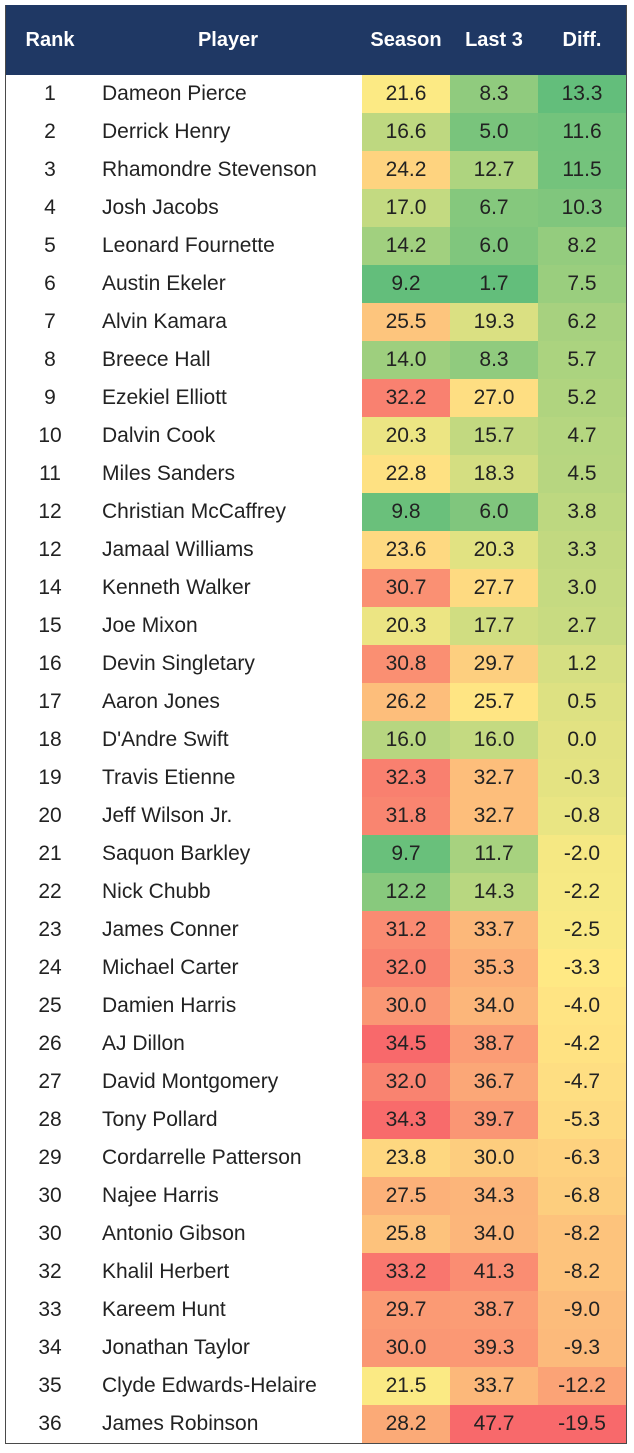 This screenshot has width=634, height=1453. Describe the element at coordinates (178, 663) in the screenshot. I see `player-cell: Devin Singletary` at that location.